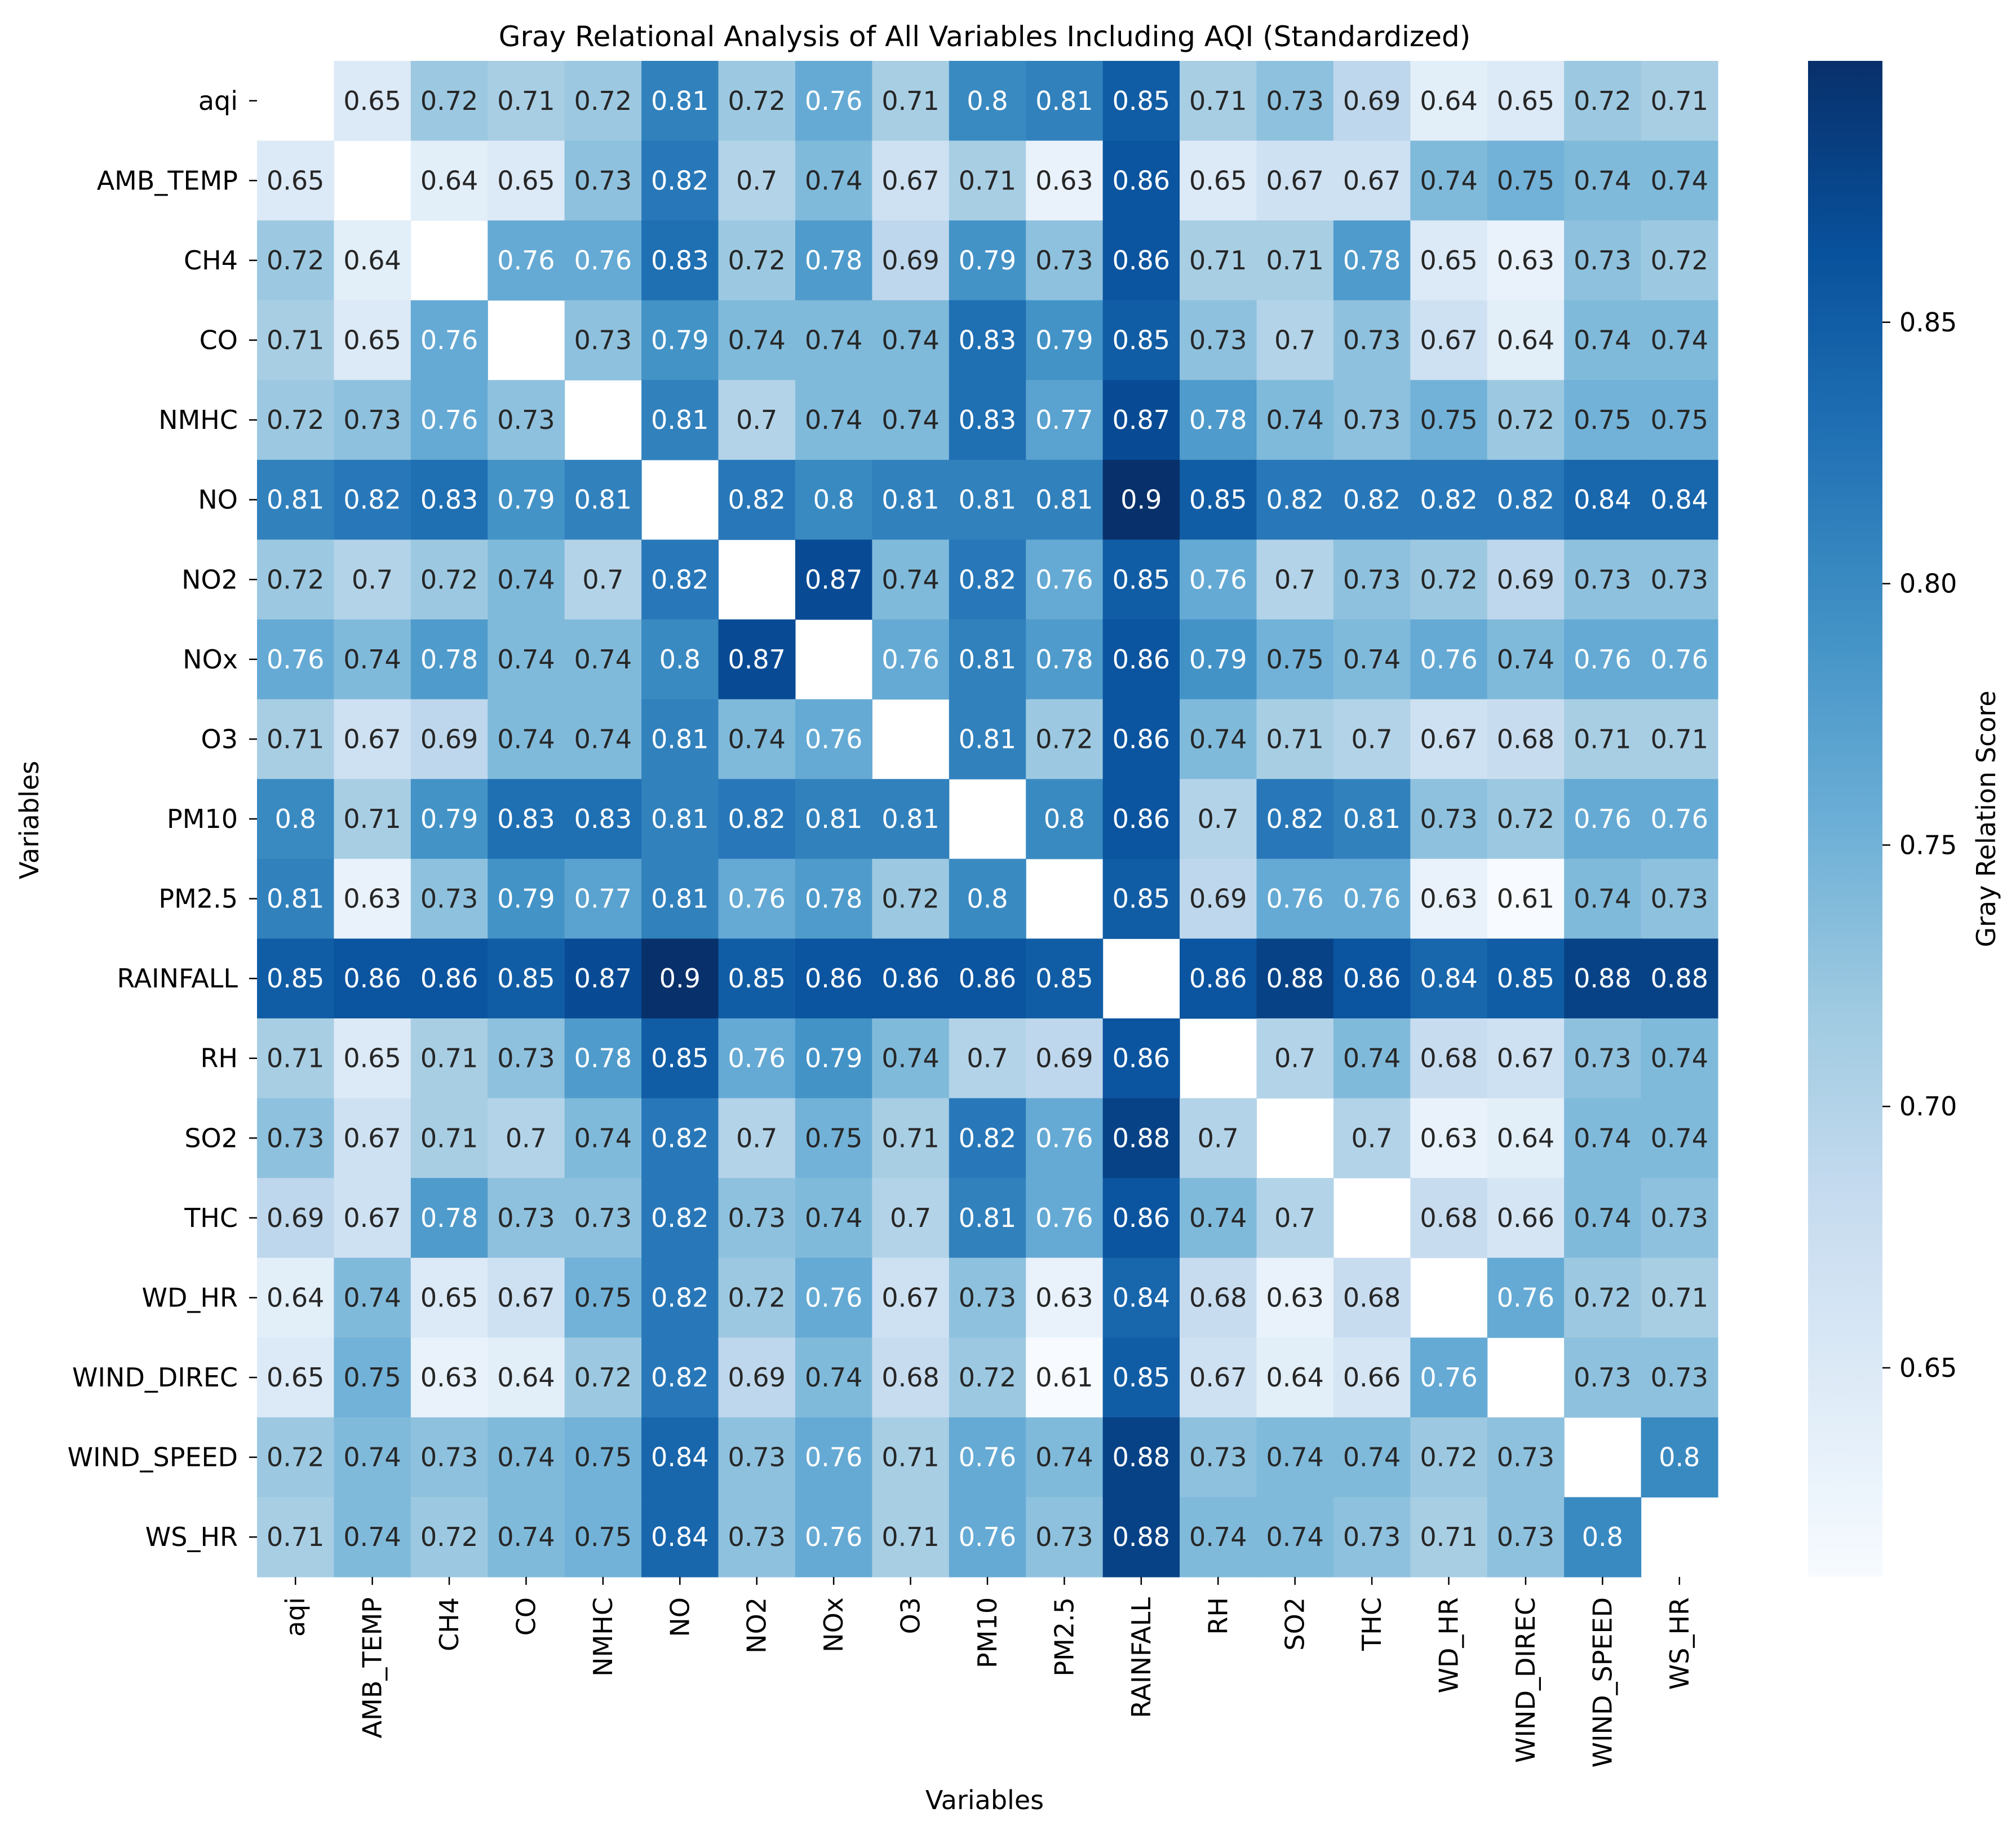  I want to click on cell-value-label: 0.84, so click(679, 1537).